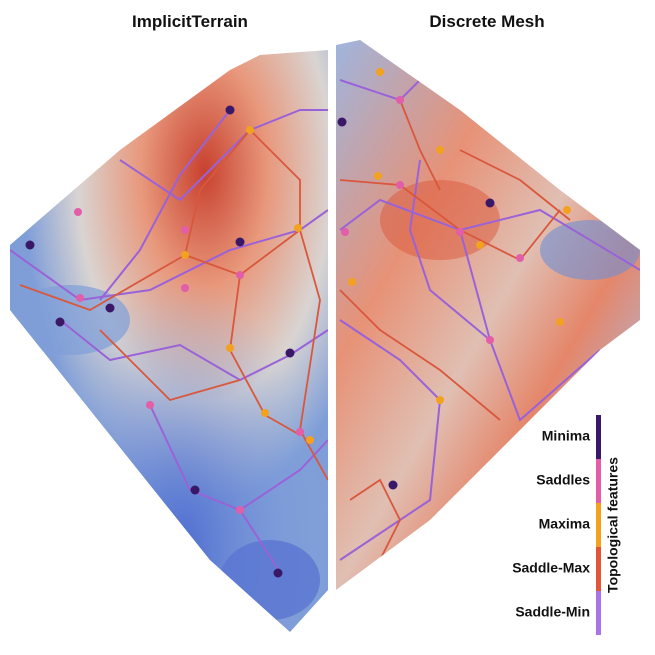  I want to click on legend-label: Saddle-Min, so click(552, 612).